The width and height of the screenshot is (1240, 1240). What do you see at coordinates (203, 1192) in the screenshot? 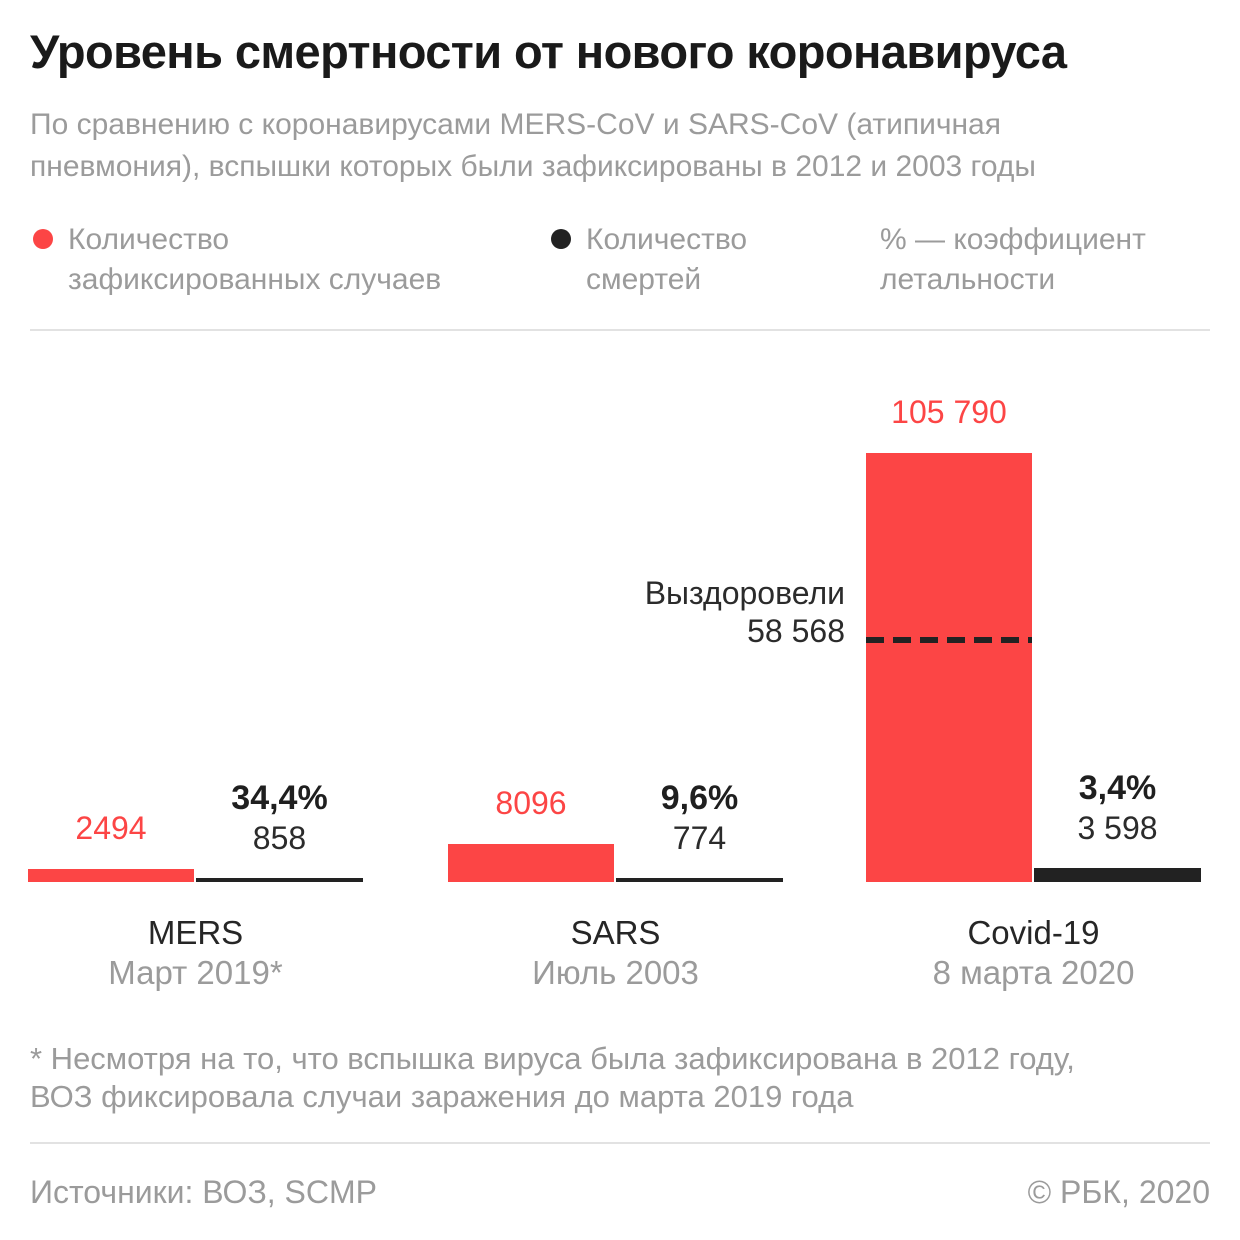
I see `footer-sources: Источники: ВОЗ, SCMP` at bounding box center [203, 1192].